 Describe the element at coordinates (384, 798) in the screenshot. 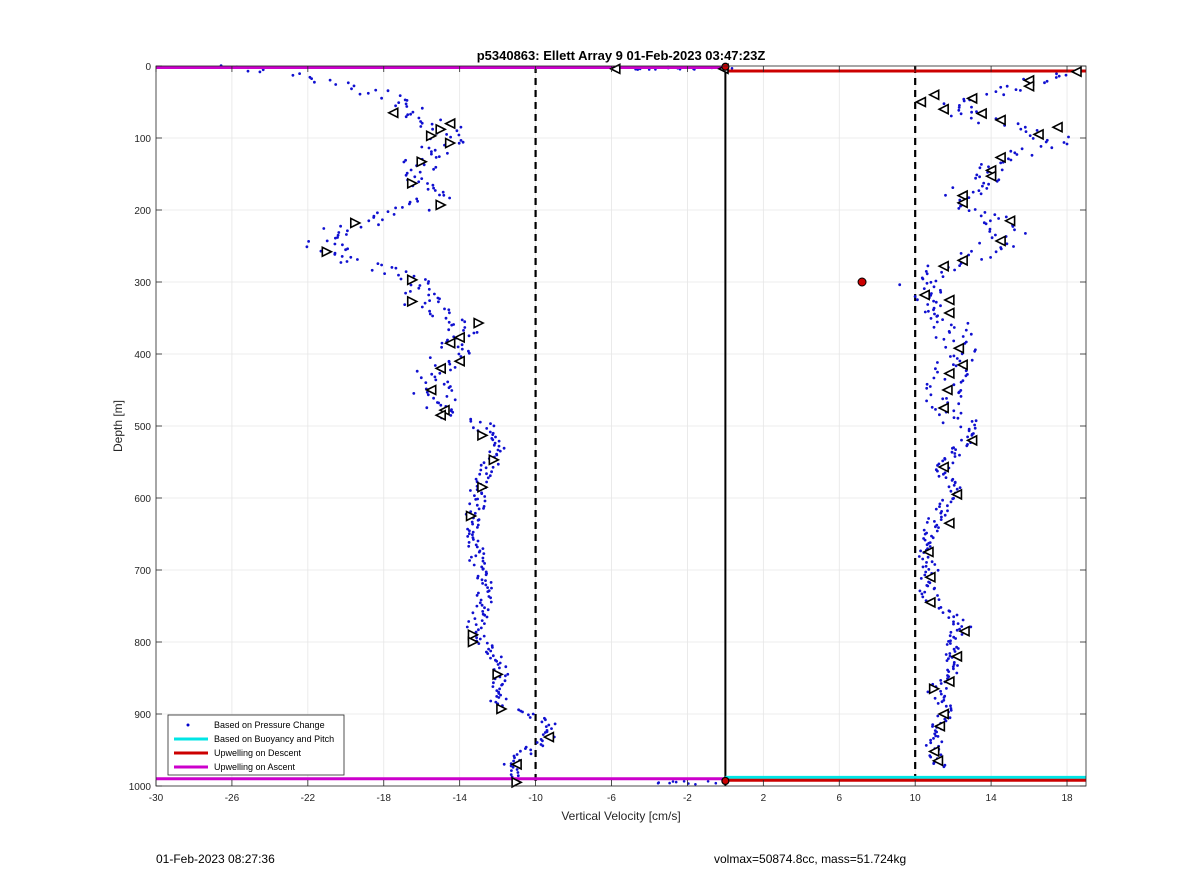

I see `x-tick-label: -18` at that location.